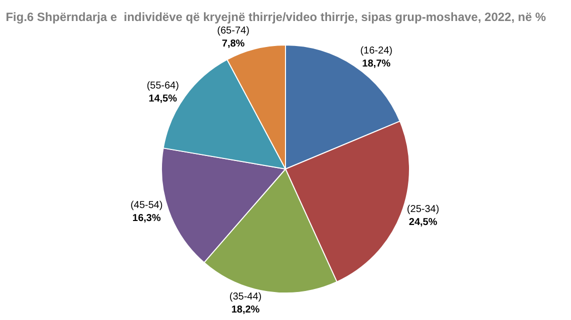  What do you see at coordinates (146, 218) in the screenshot?
I see `data-label: 16,3%` at bounding box center [146, 218].